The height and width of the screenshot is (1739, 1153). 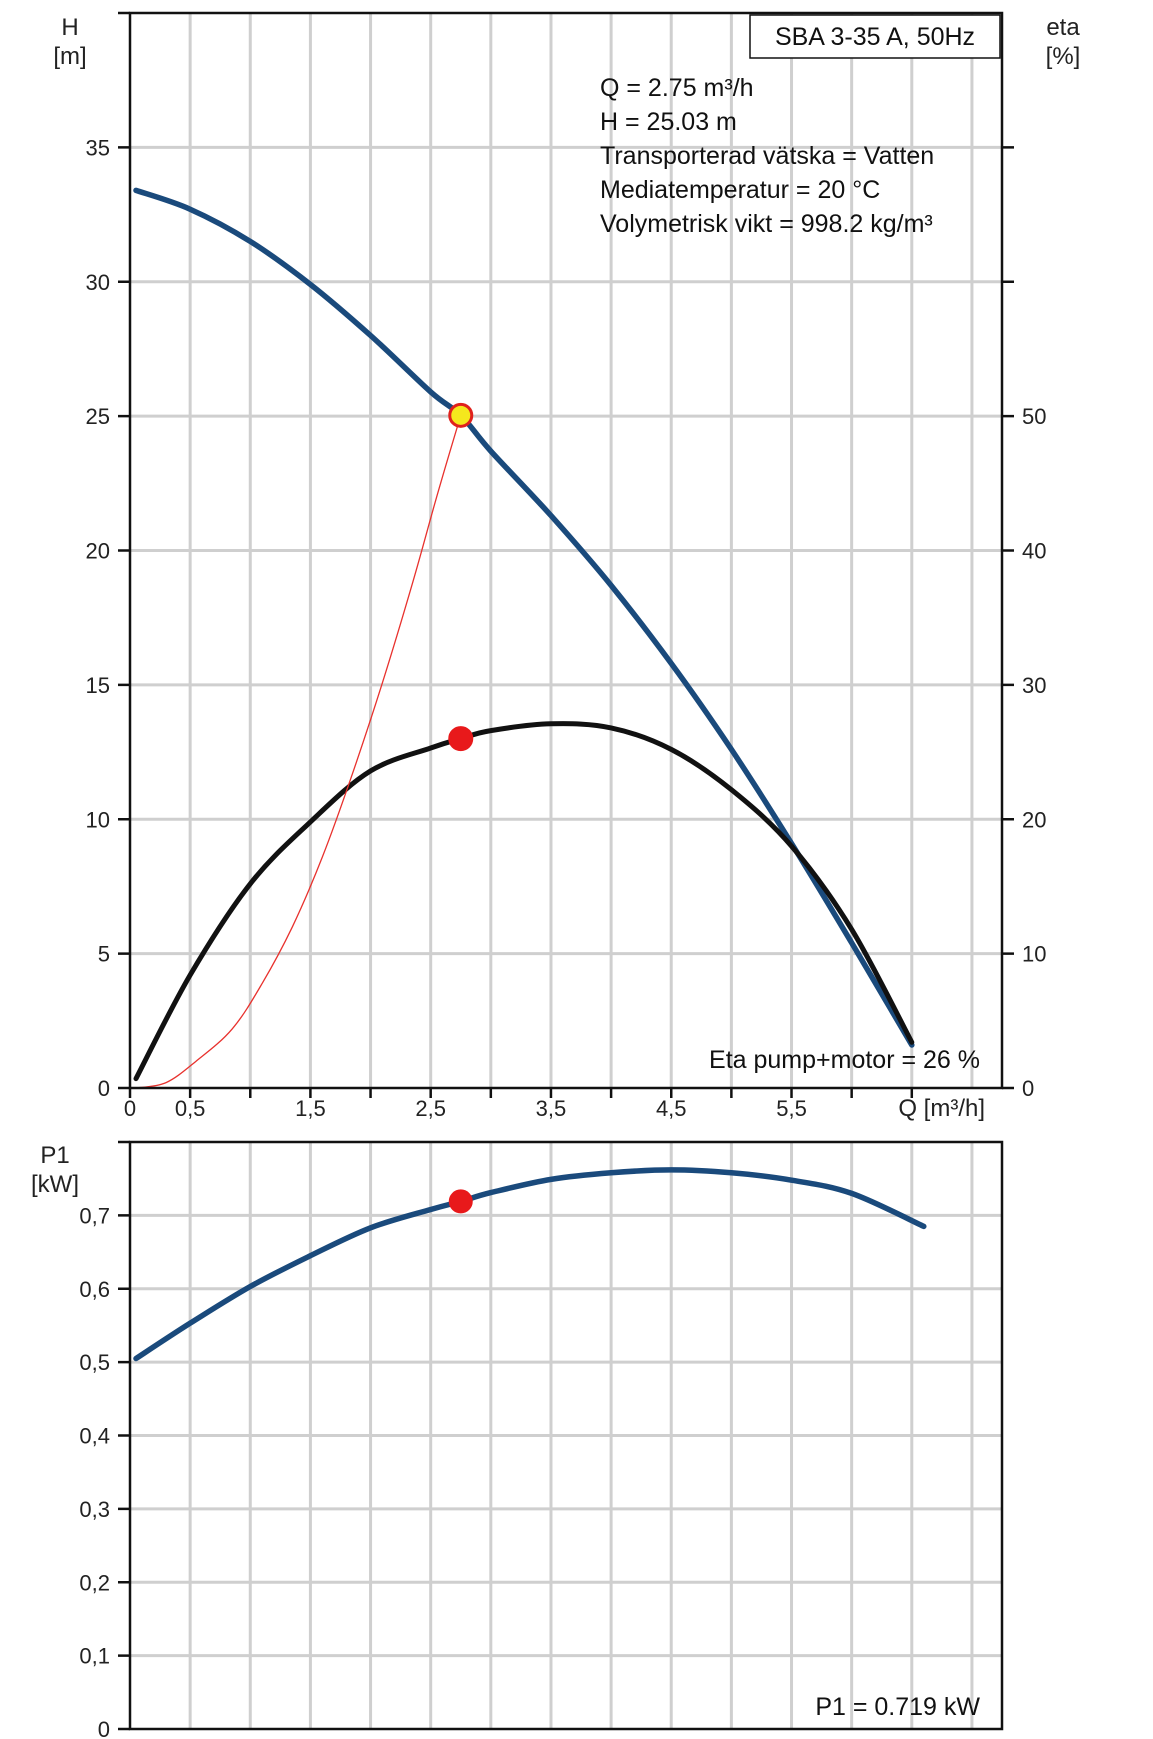 What do you see at coordinates (94, 1656) in the screenshot?
I see `p1-tick-label: 0,1` at bounding box center [94, 1656].